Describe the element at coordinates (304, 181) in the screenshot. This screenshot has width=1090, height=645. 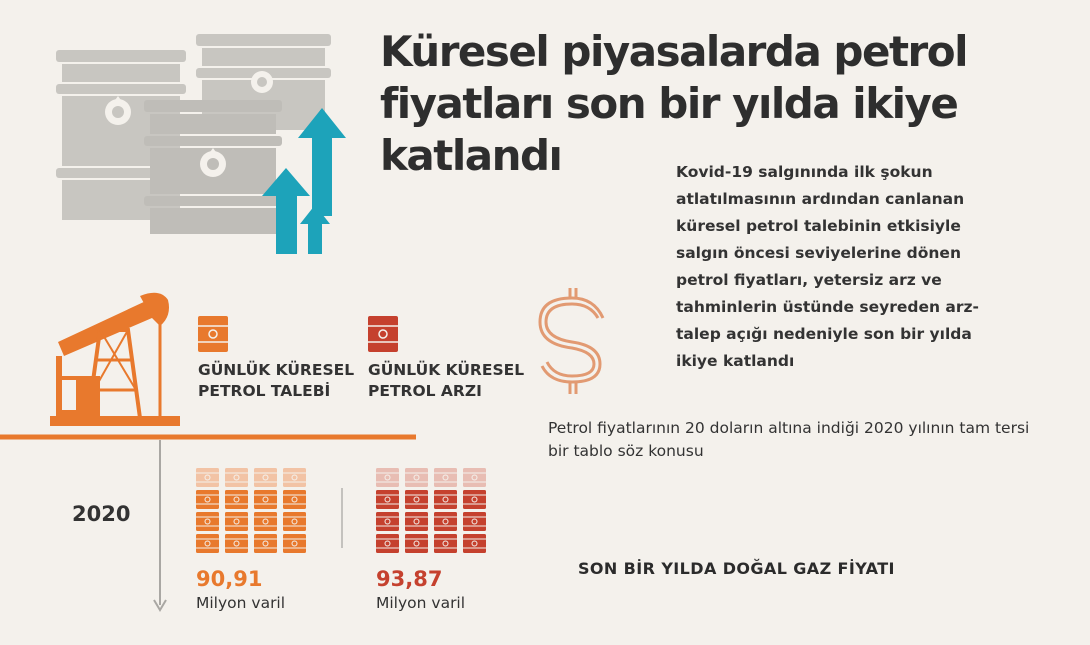
I see `up-arrows-icon` at that location.